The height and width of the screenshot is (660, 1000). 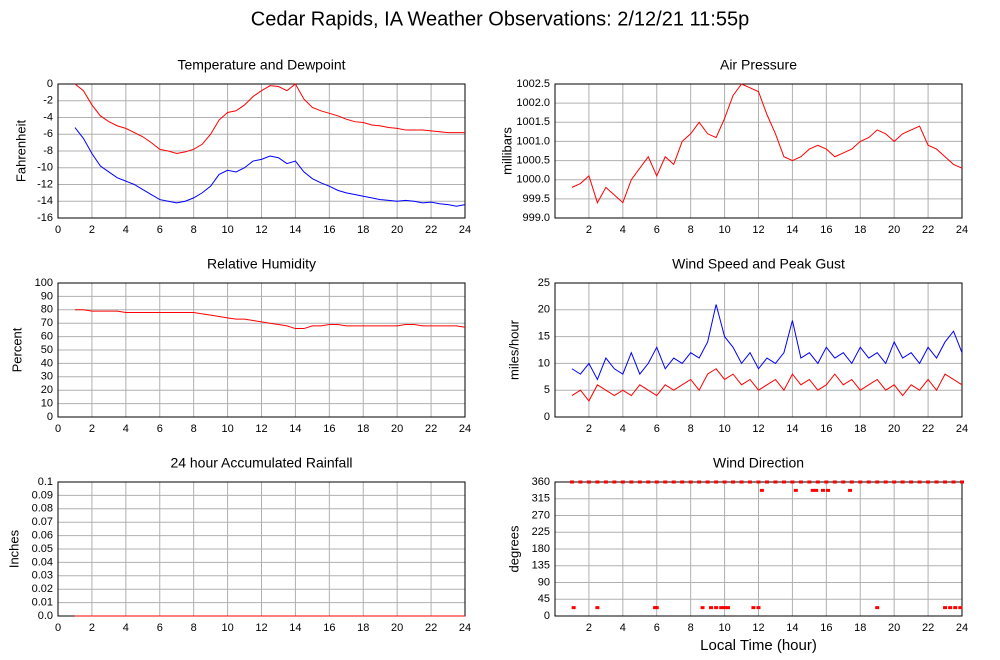 I want to click on y-tick-label: 40, so click(x=47, y=363).